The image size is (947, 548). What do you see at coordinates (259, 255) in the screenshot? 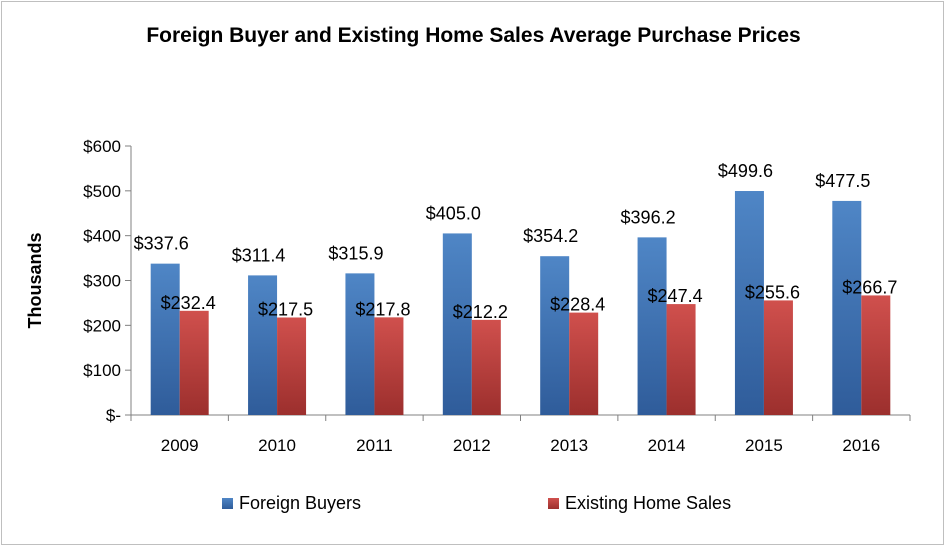
I see `foreign-buyers-data-label: $311.4` at bounding box center [259, 255].